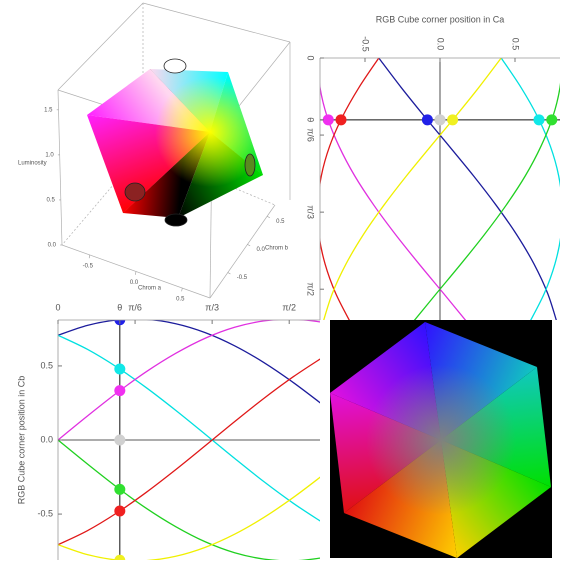 This screenshot has height=566, width=561. Describe the element at coordinates (440, 19) in the screenshot. I see `chart-title: RGB Cube corner position in Ca` at that location.